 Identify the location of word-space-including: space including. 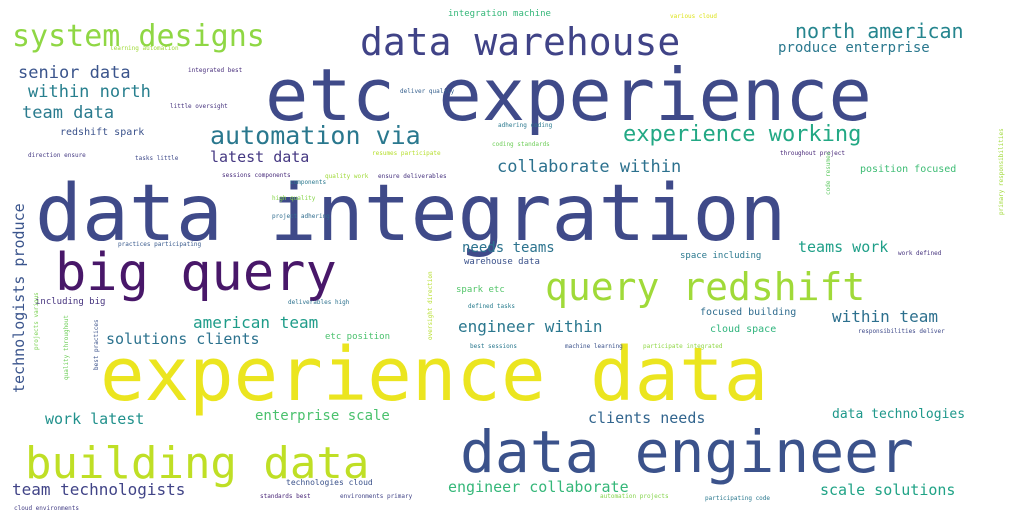
(720, 256).